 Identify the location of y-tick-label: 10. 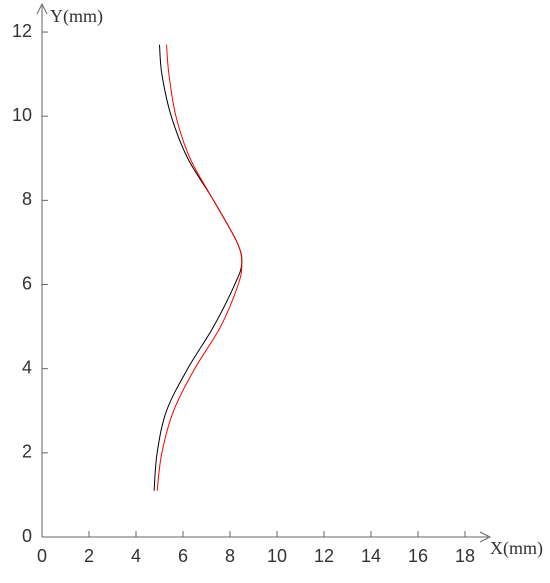
(22, 115).